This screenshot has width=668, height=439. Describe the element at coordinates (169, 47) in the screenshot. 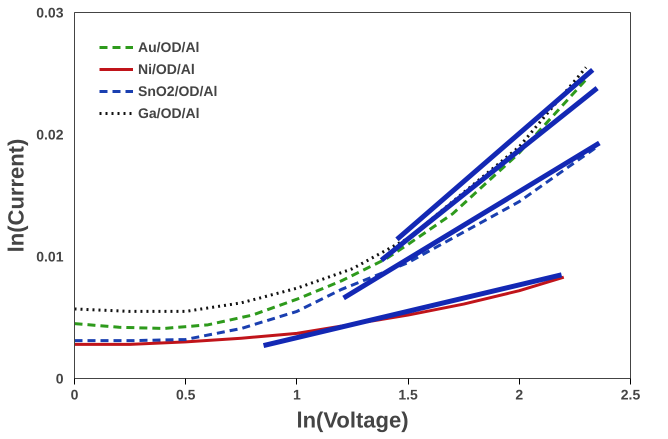

I see `legend-label: Au/OD/Al` at that location.